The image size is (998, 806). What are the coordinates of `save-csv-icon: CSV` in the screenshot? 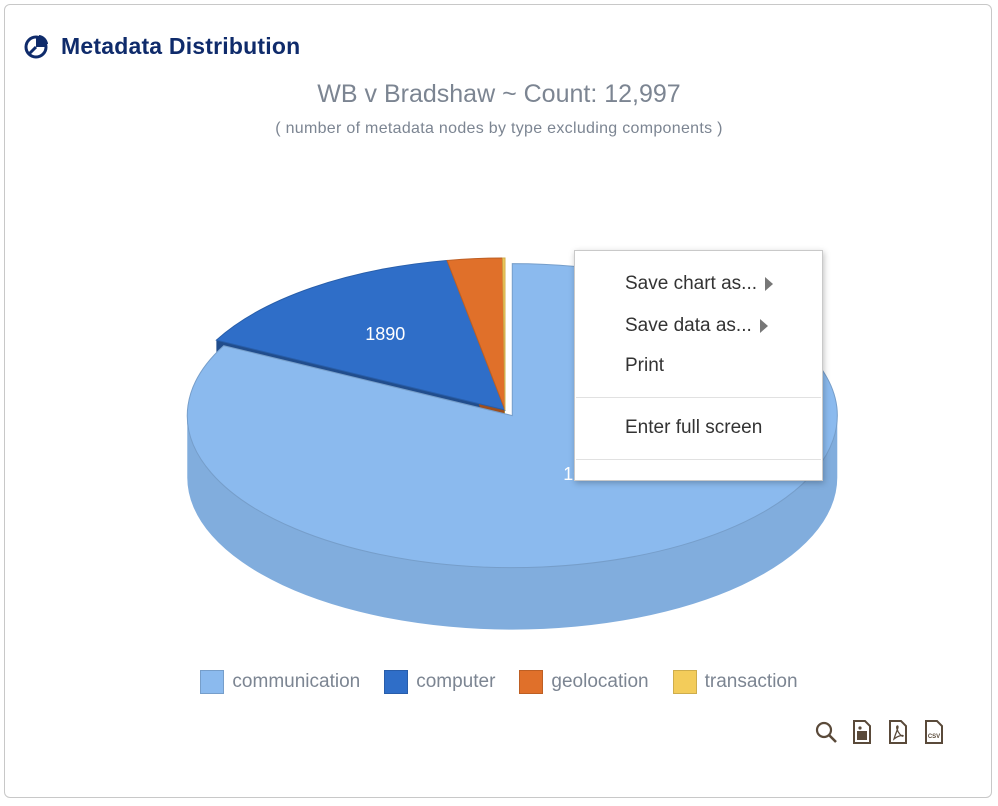 It's located at (934, 732).